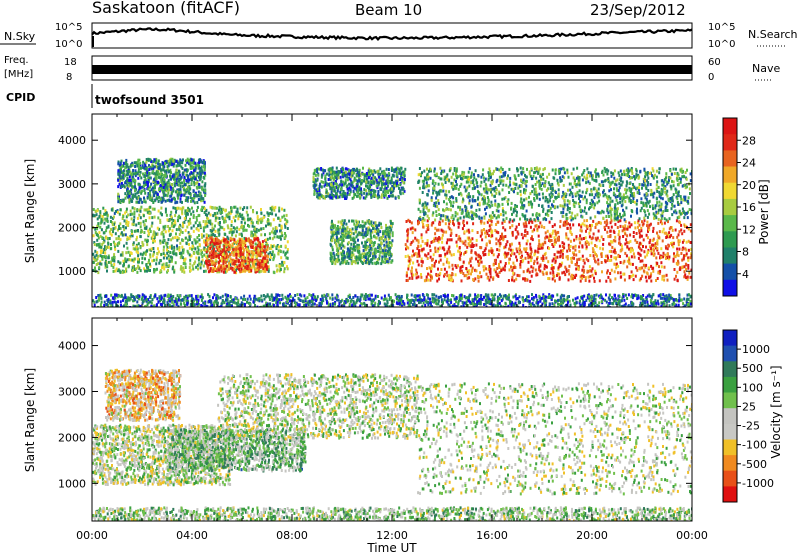 The height and width of the screenshot is (554, 800). What do you see at coordinates (166, 8) in the screenshot?
I see `station-title: Saskatoon (fitACF)` at bounding box center [166, 8].